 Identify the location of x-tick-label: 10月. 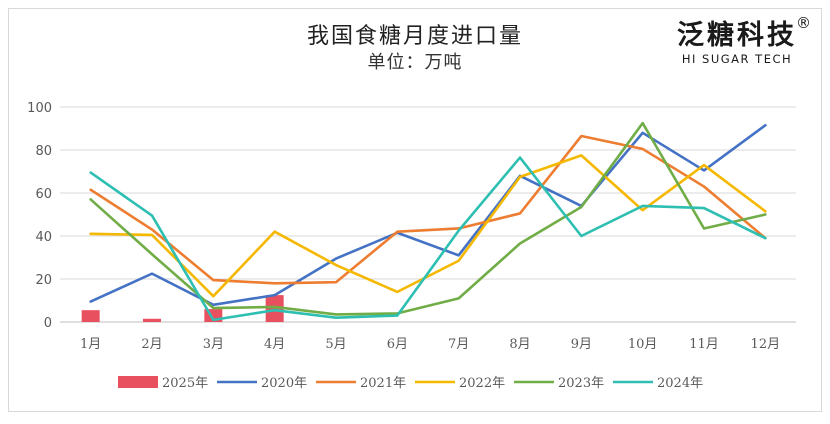
(643, 344).